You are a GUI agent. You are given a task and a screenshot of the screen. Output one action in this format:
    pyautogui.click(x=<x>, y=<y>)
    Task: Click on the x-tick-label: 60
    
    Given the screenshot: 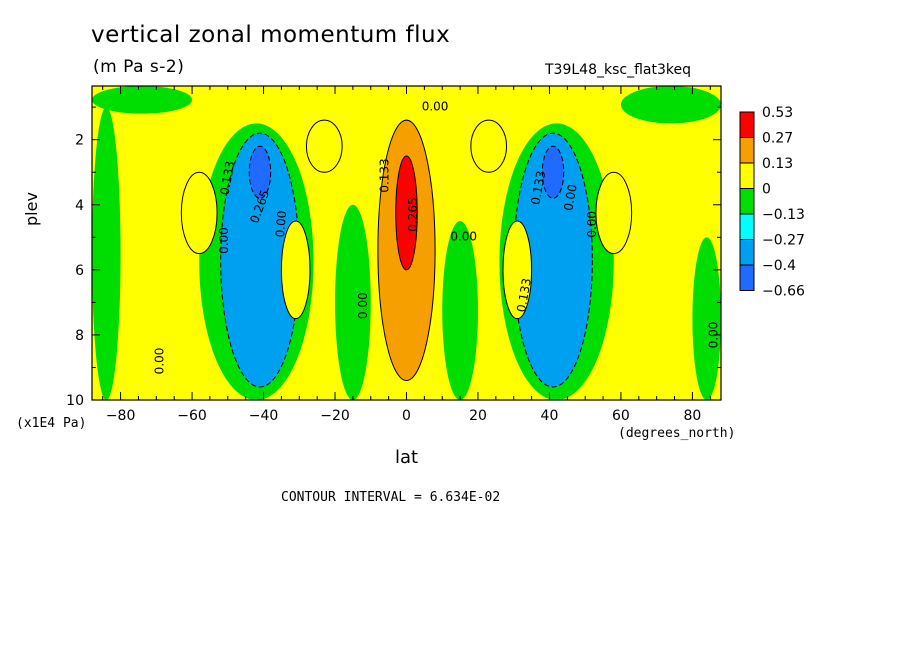 What is the action you would take?
    pyautogui.click(x=621, y=416)
    